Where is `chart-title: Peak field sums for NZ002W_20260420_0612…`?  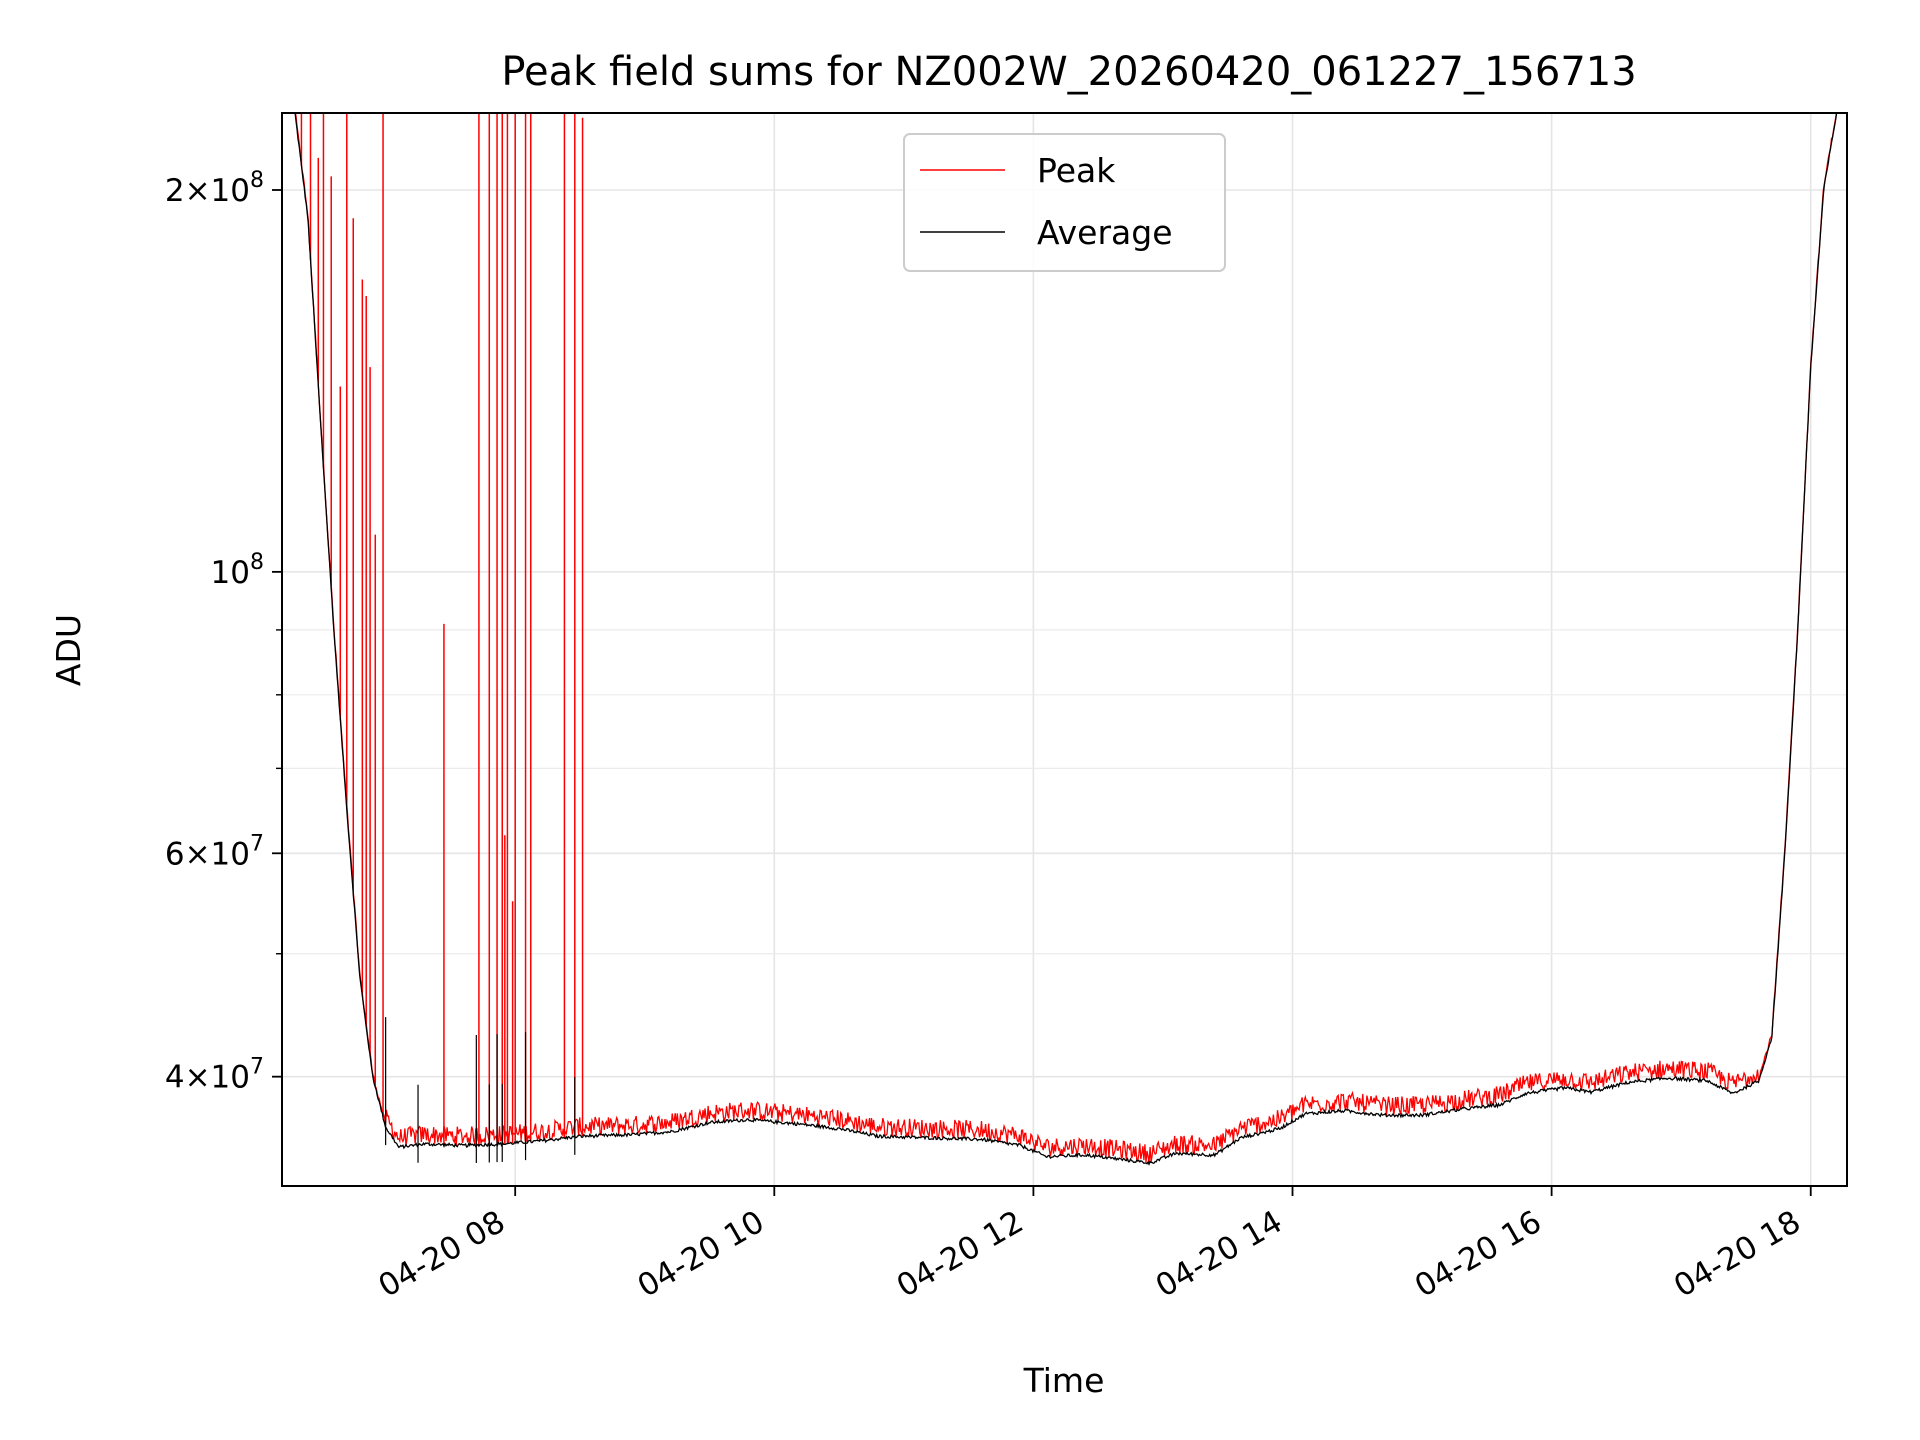
chart-title: Peak field sums for NZ002W_20260420_0612… is located at coordinates (1068, 72).